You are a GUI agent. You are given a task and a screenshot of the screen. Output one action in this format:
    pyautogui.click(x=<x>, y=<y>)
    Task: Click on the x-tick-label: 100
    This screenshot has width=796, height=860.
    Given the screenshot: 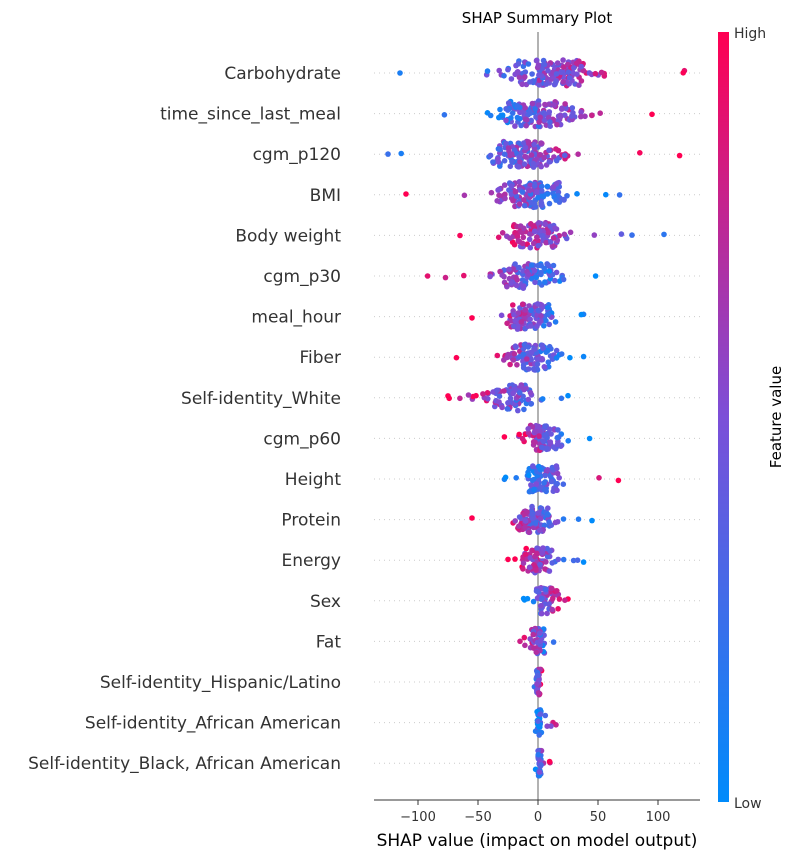 What is the action you would take?
    pyautogui.click(x=658, y=817)
    